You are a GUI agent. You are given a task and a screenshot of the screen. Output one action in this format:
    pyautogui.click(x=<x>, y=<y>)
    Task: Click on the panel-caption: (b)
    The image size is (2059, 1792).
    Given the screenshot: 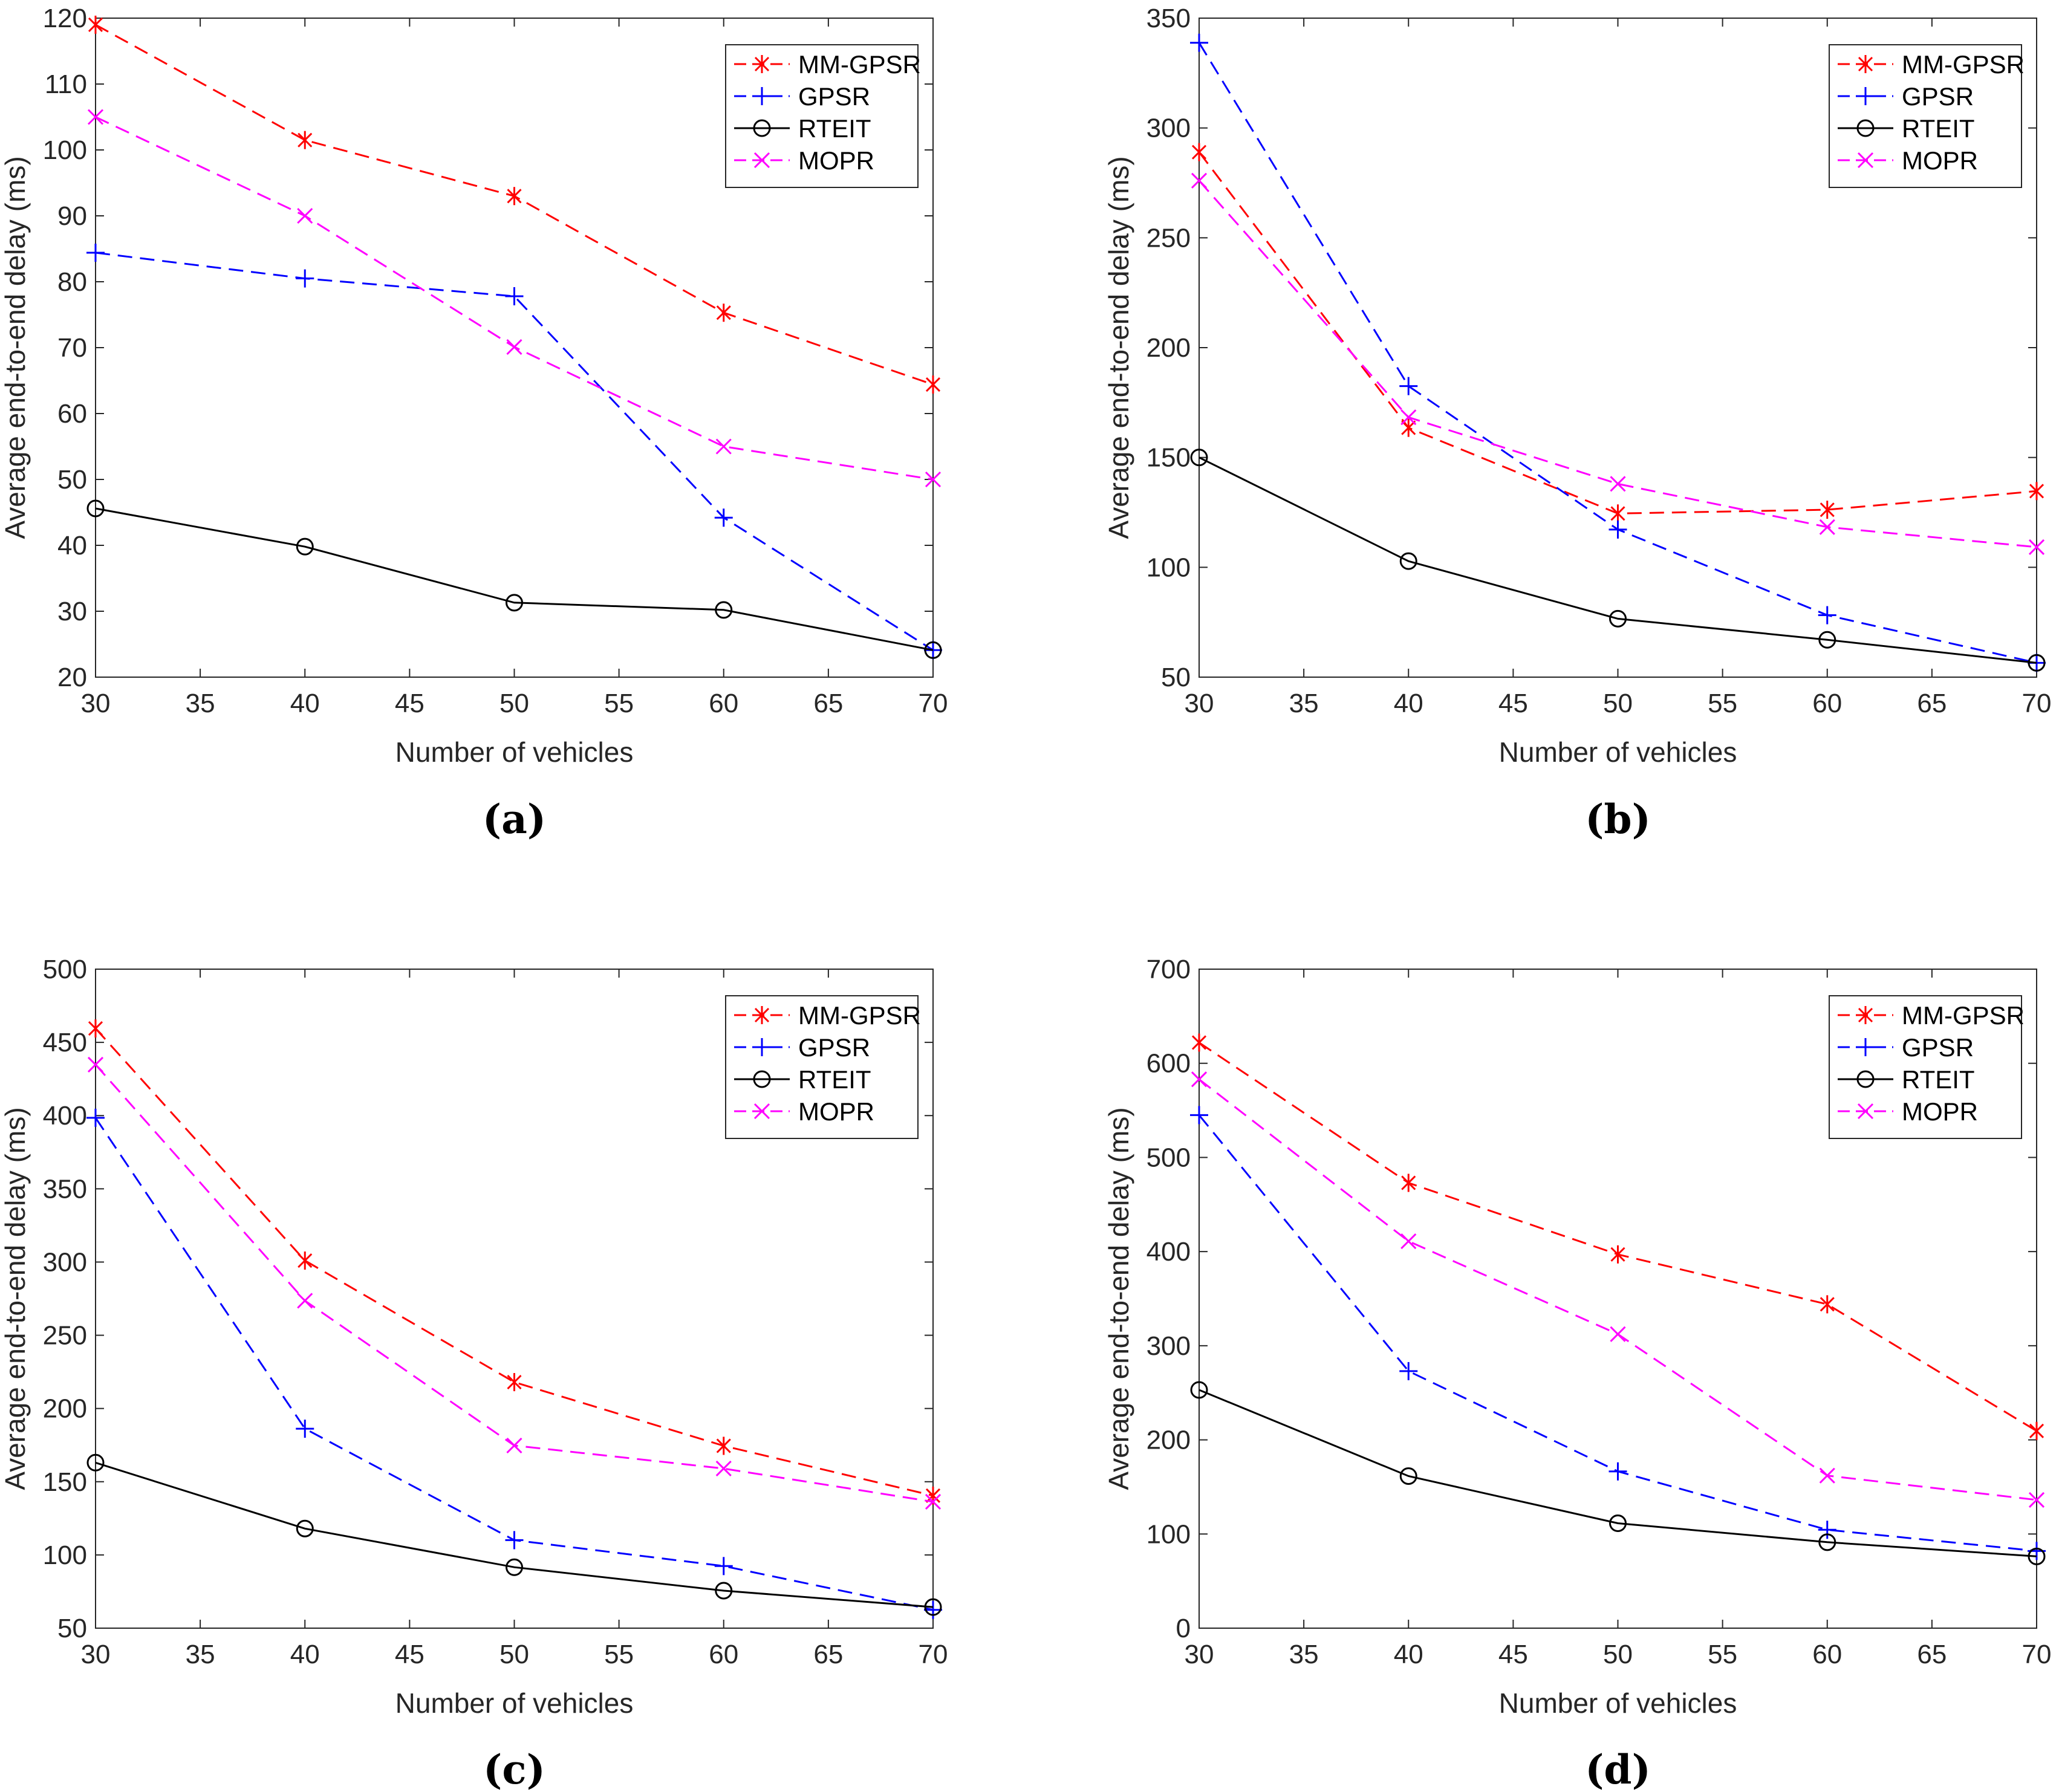 What is the action you would take?
    pyautogui.click(x=1618, y=820)
    